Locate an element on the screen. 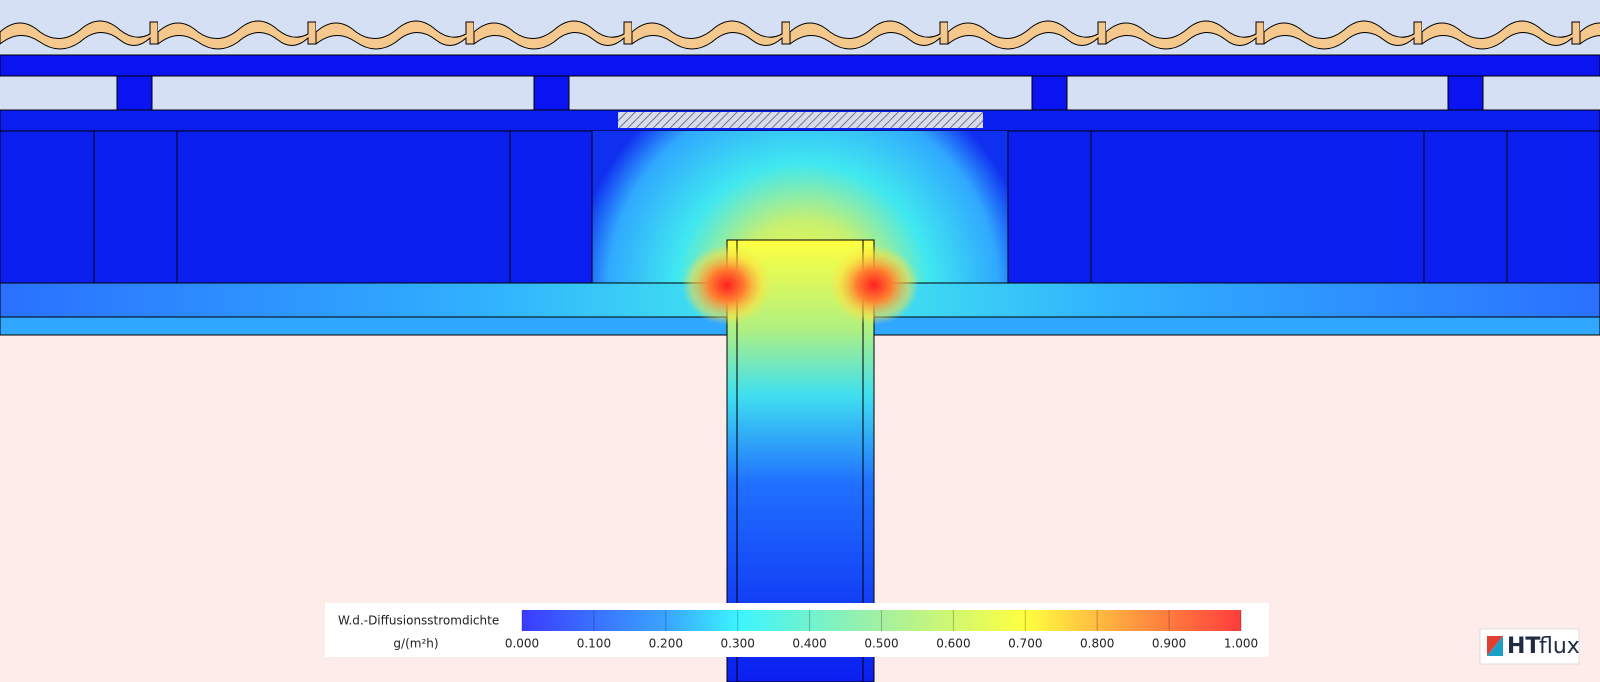 The height and width of the screenshot is (682, 1600). logo-brand: HT is located at coordinates (1523, 646).